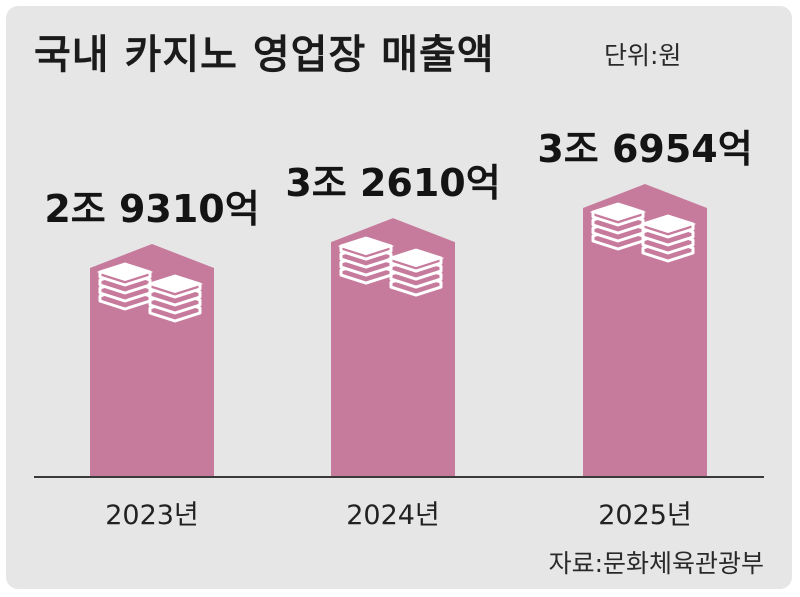  Describe the element at coordinates (645, 515) in the screenshot. I see `x-tick-label: 2025년` at that location.